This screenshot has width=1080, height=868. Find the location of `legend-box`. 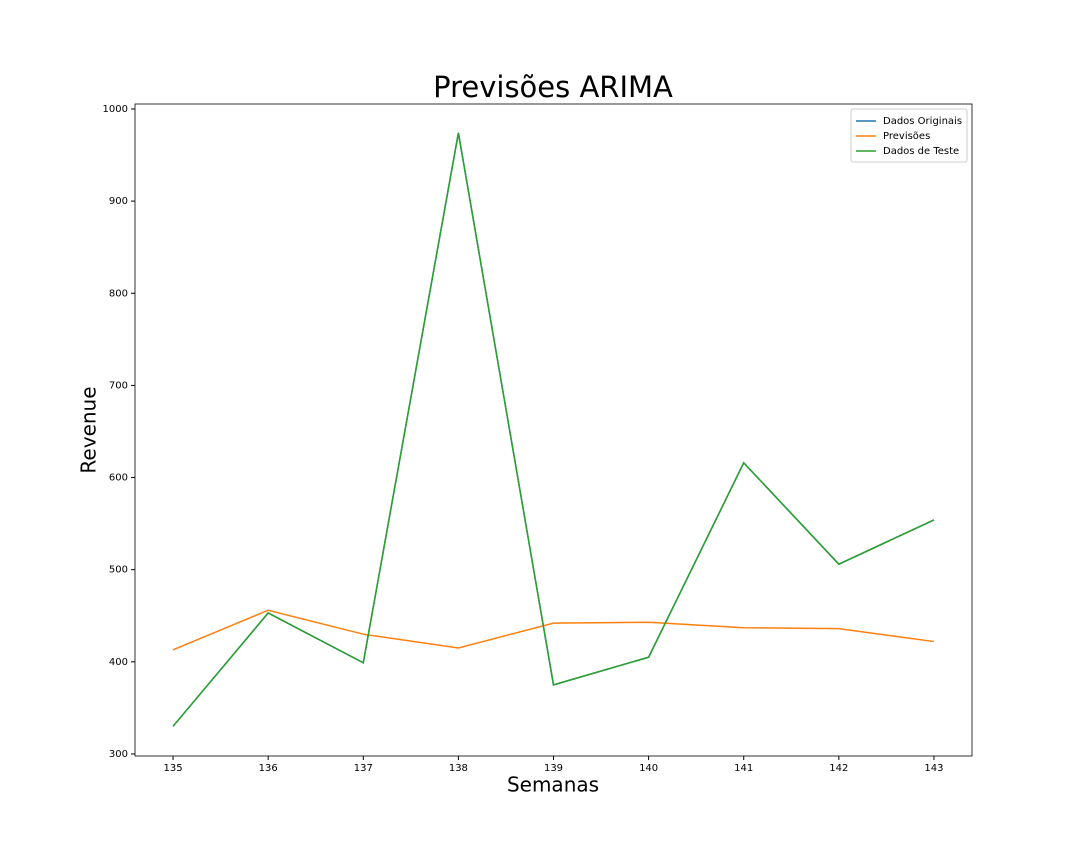

legend-box is located at coordinates (909, 135).